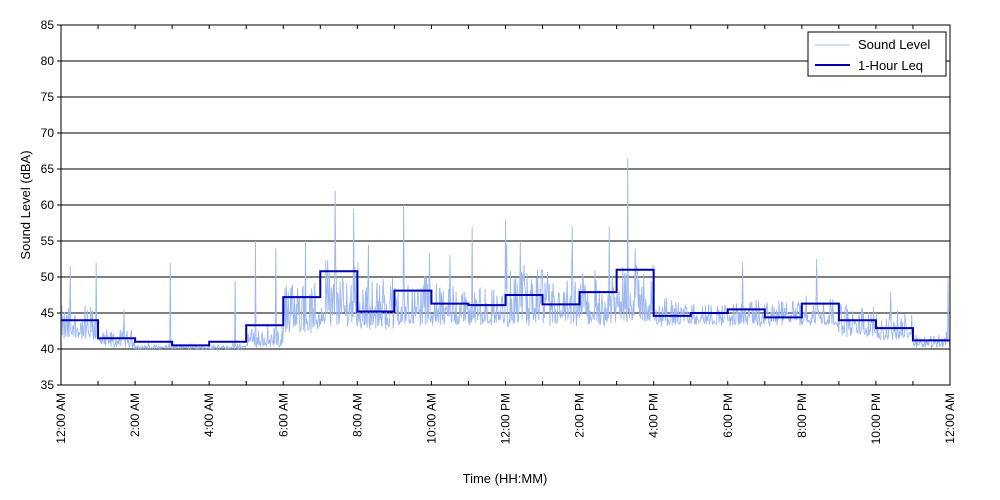 The height and width of the screenshot is (500, 1000). Describe the element at coordinates (283, 415) in the screenshot. I see `x-tick-label-6: 6:00 AM` at that location.